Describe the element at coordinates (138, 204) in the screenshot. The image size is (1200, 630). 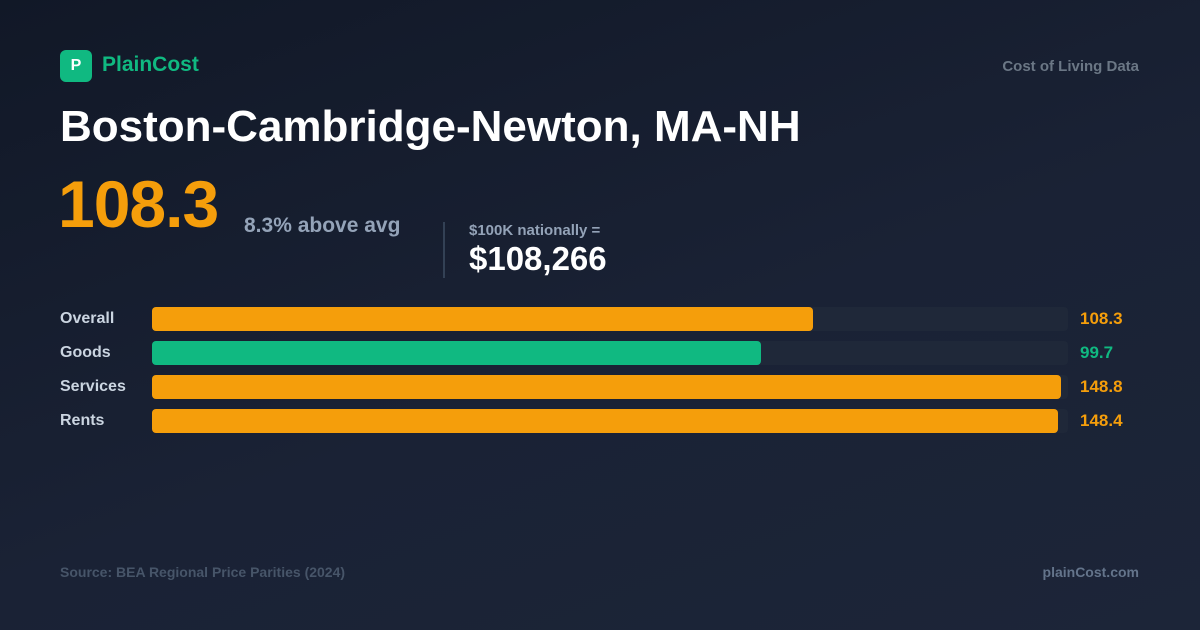
I see `index-value: 108.3` at that location.